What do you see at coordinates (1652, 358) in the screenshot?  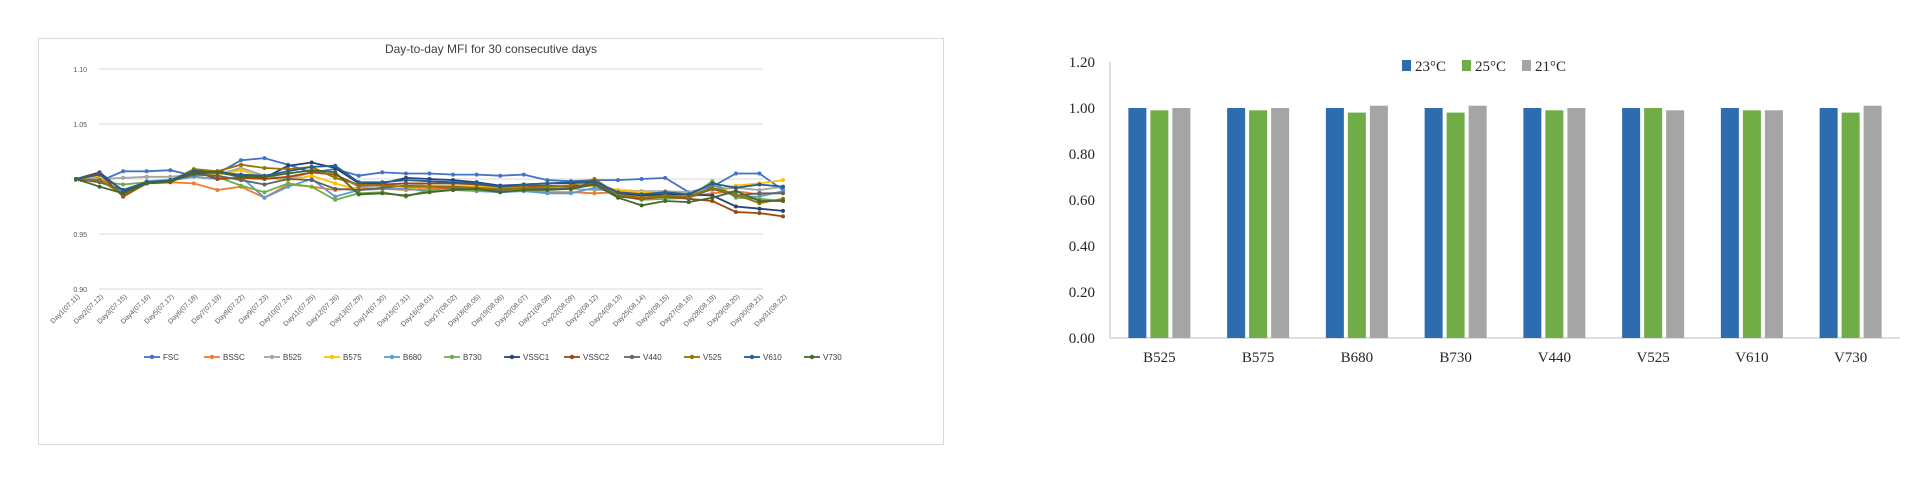 I see `bar-x-tick-v525: V525` at bounding box center [1652, 358].